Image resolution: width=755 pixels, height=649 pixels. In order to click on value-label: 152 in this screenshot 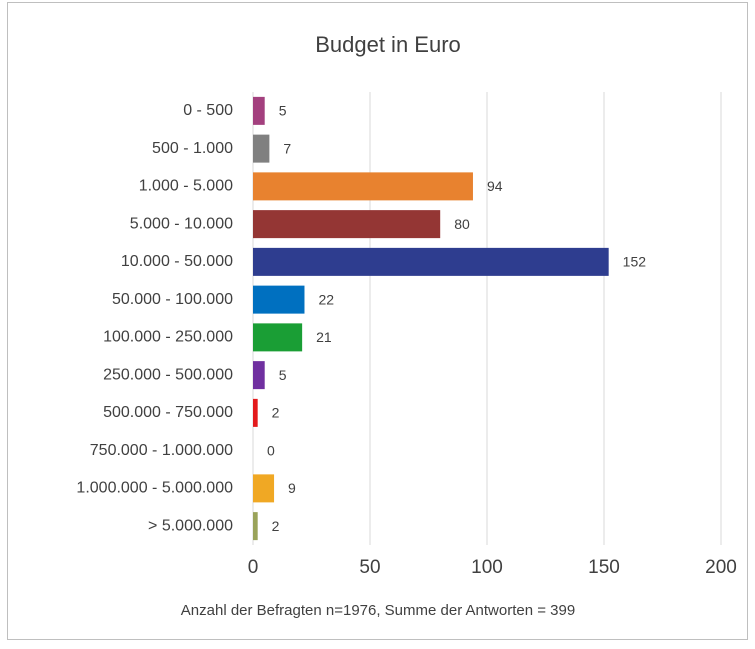, I will do `click(635, 262)`.